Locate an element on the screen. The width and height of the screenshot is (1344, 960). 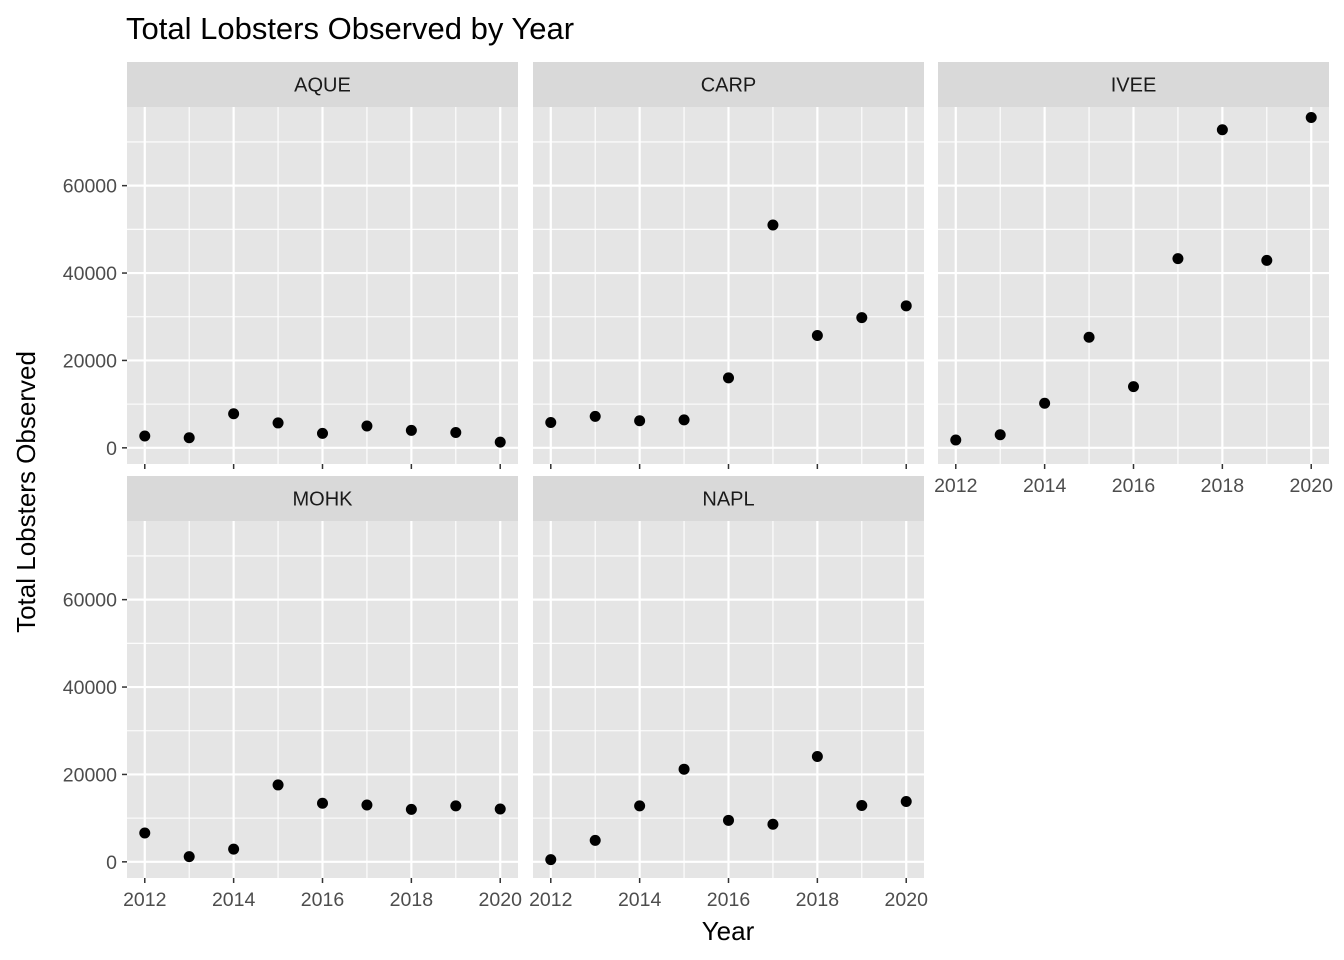
facet-panel-aque: AQUE 0 20000 40000 60000 is located at coordinates (290, 265).